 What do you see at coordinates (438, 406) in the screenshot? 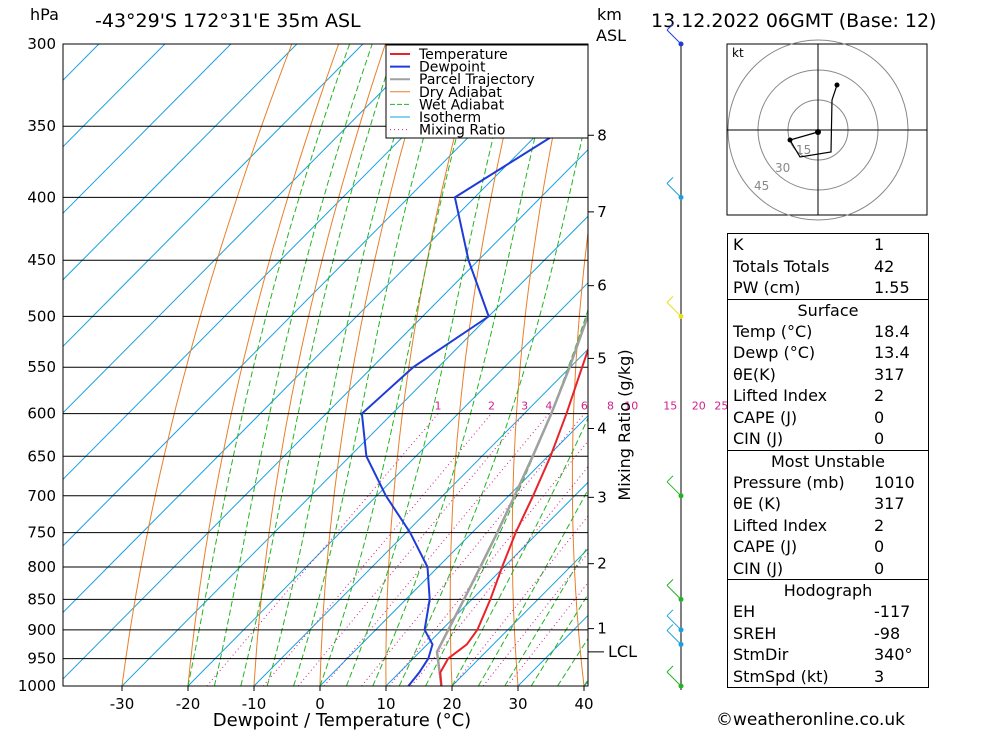
I see `mixing-ratio-label: 1` at bounding box center [438, 406].